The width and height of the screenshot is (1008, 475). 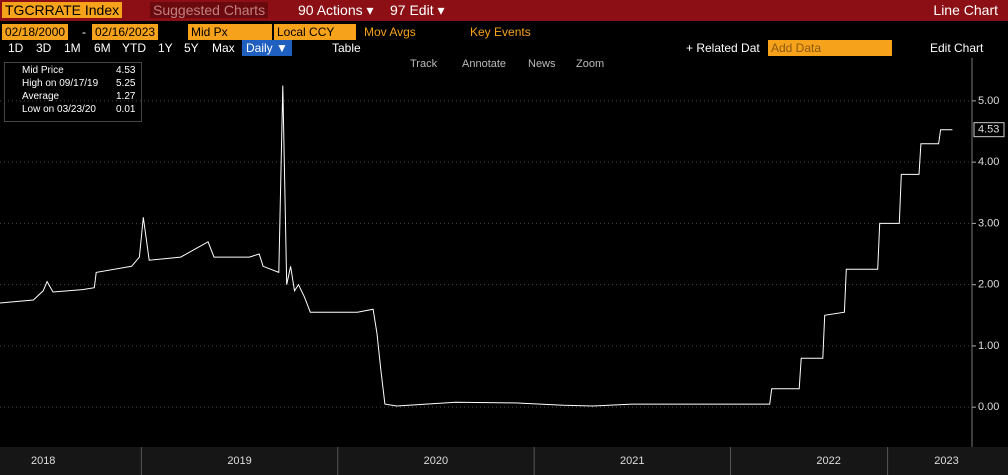 I want to click on edit: 97 Edit ▾, so click(x=417, y=10).